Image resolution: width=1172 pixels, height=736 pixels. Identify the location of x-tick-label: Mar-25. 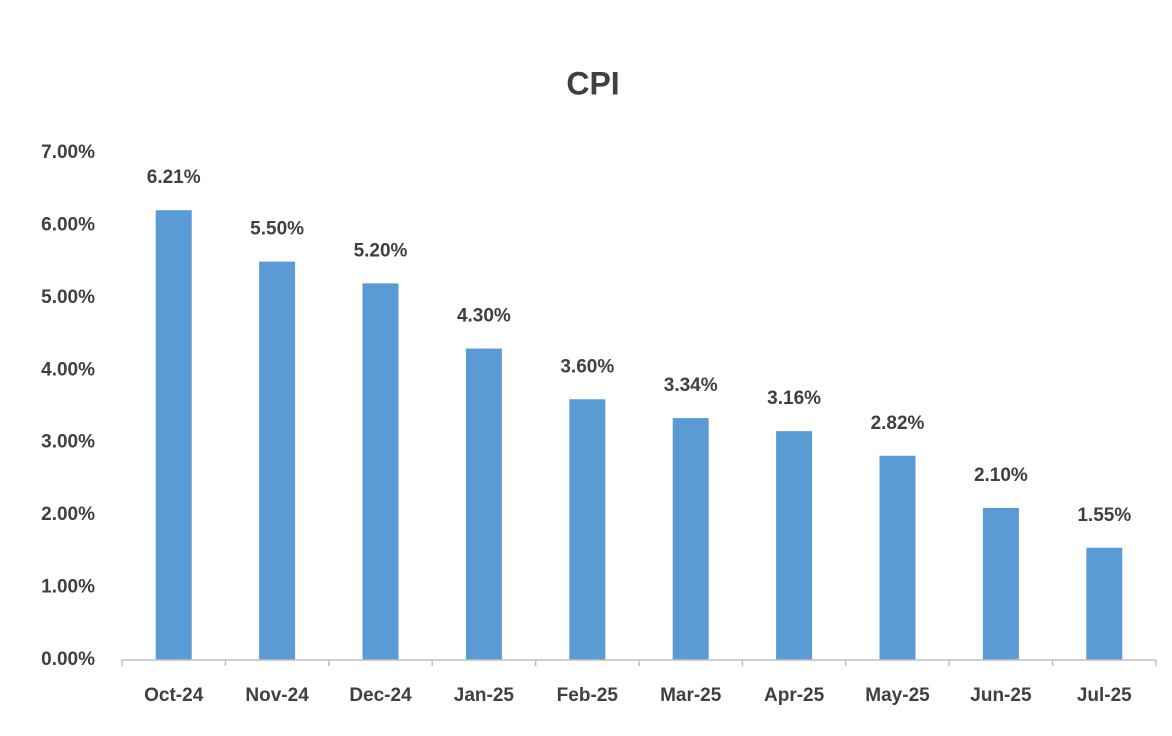
(691, 695).